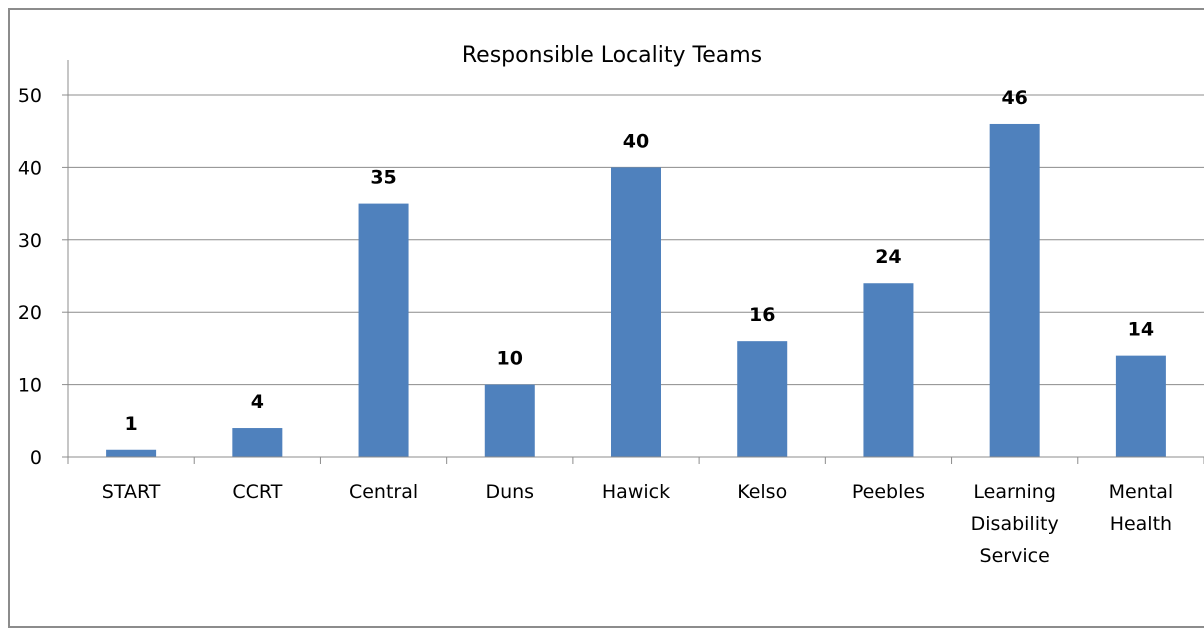 The image size is (1204, 628). Describe the element at coordinates (1141, 508) in the screenshot. I see `x-tick-label: Mental Health` at that location.